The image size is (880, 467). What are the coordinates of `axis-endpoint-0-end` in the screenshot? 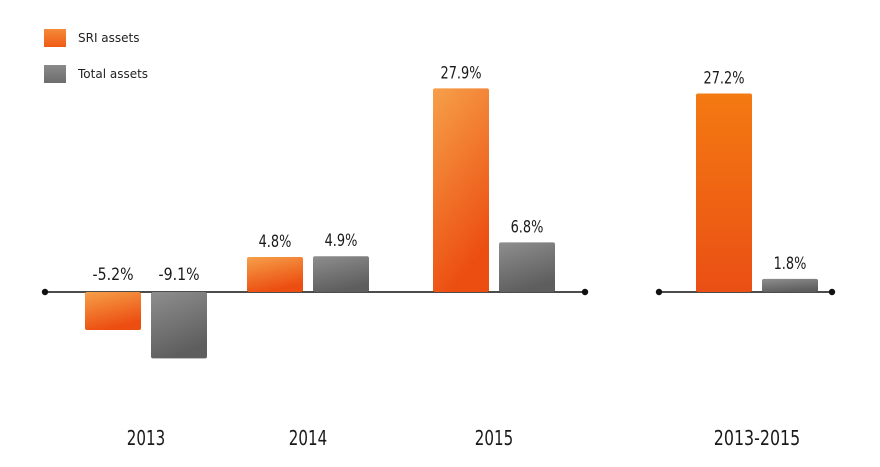 It's located at (585, 292).